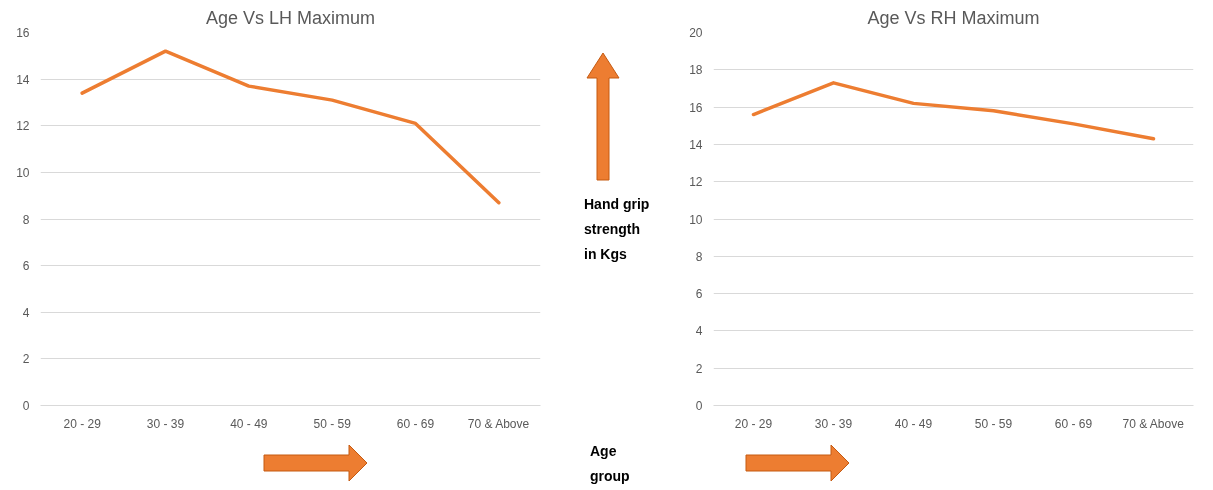 This screenshot has height=490, width=1213. What do you see at coordinates (696, 33) in the screenshot?
I see `y-tick-label: 20` at bounding box center [696, 33].